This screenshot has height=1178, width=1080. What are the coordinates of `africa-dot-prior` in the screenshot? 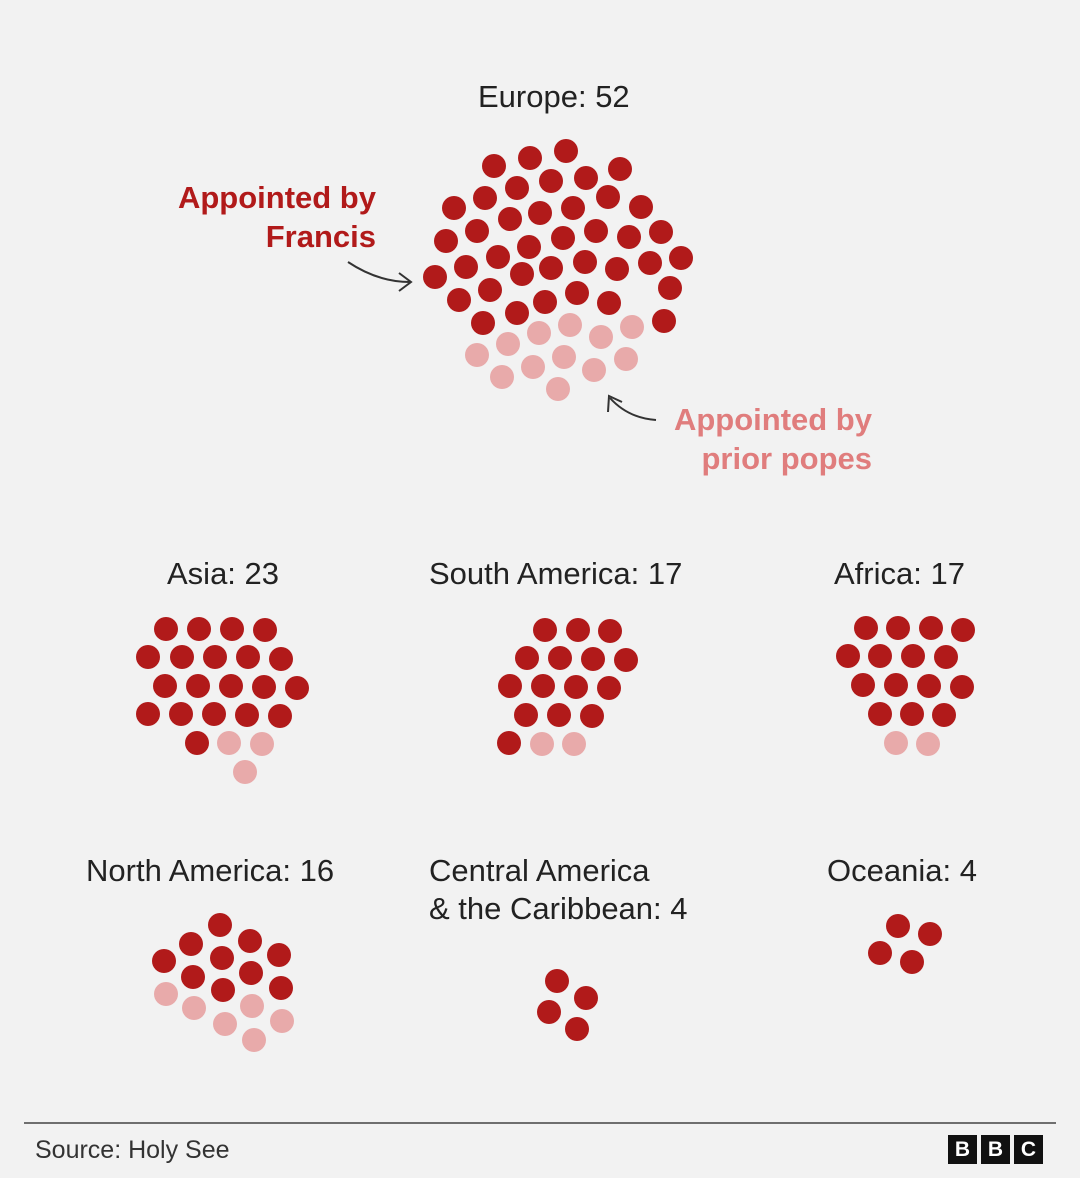 It's located at (896, 743).